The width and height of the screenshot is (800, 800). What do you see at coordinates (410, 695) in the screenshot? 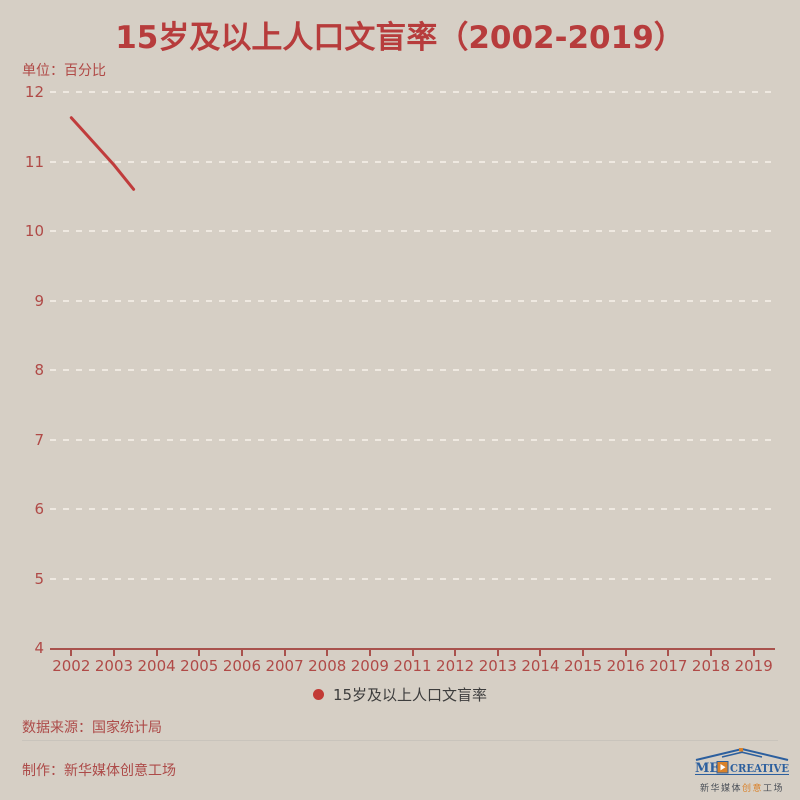
I see `legend-label: 15岁及以上人口文盲率` at bounding box center [410, 695].